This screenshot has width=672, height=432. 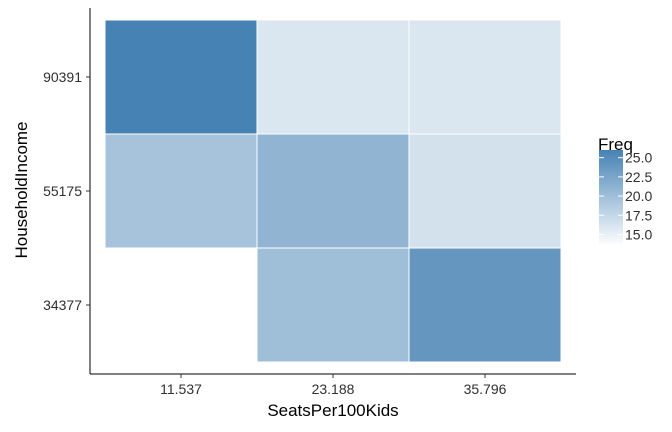 What do you see at coordinates (485, 389) in the screenshot?
I see `x-tick-label: 35.796` at bounding box center [485, 389].